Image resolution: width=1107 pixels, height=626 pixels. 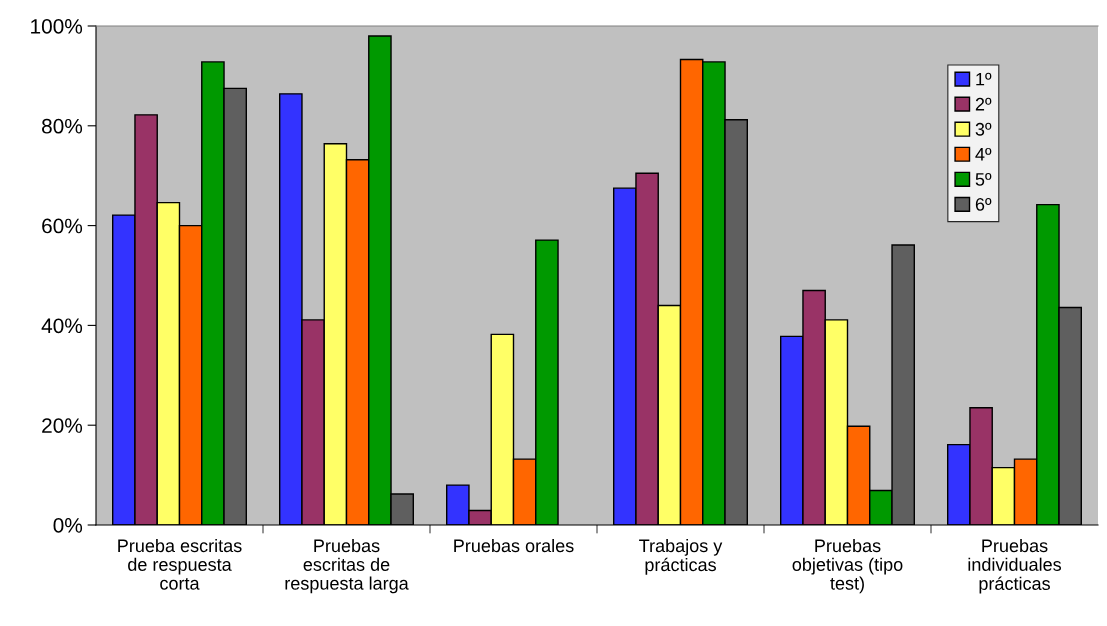 What do you see at coordinates (847, 566) in the screenshot?
I see `x-tick-label: Pruebas objetivas (tipo test)` at bounding box center [847, 566].